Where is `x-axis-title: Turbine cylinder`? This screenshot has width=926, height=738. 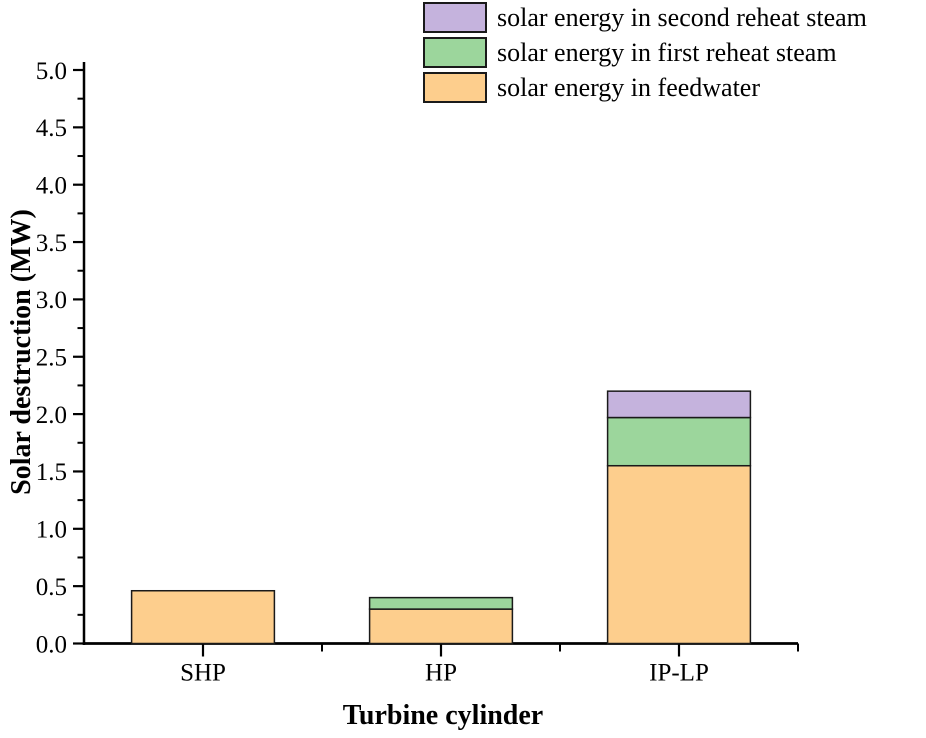
x-axis-title: Turbine cylinder is located at coordinates (443, 715).